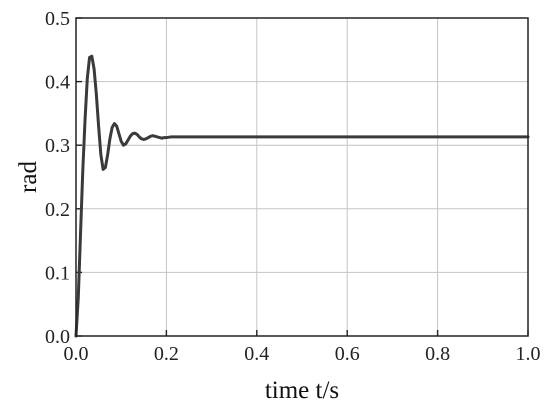  I want to click on x-tick-label: 0.4, so click(256, 354).